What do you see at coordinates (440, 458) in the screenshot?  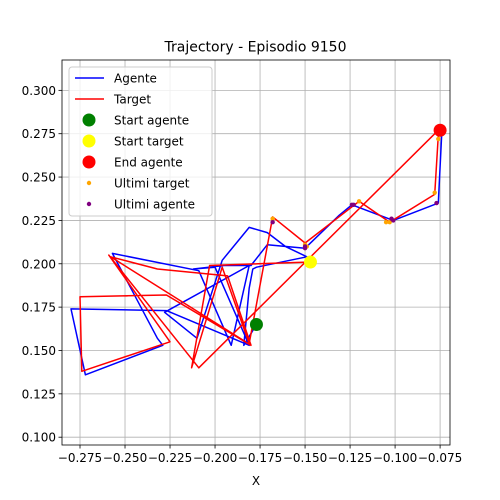 I see `x-tick-label: −0.075` at bounding box center [440, 458].